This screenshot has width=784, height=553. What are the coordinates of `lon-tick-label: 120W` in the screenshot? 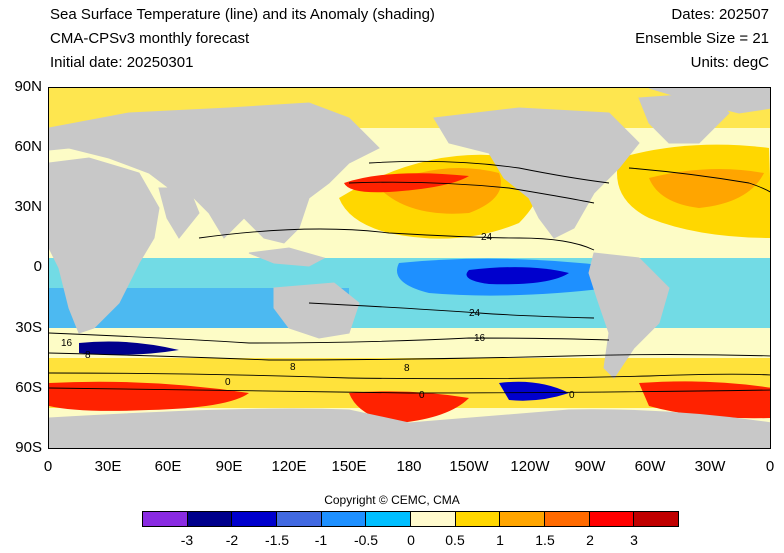 It's located at (530, 466).